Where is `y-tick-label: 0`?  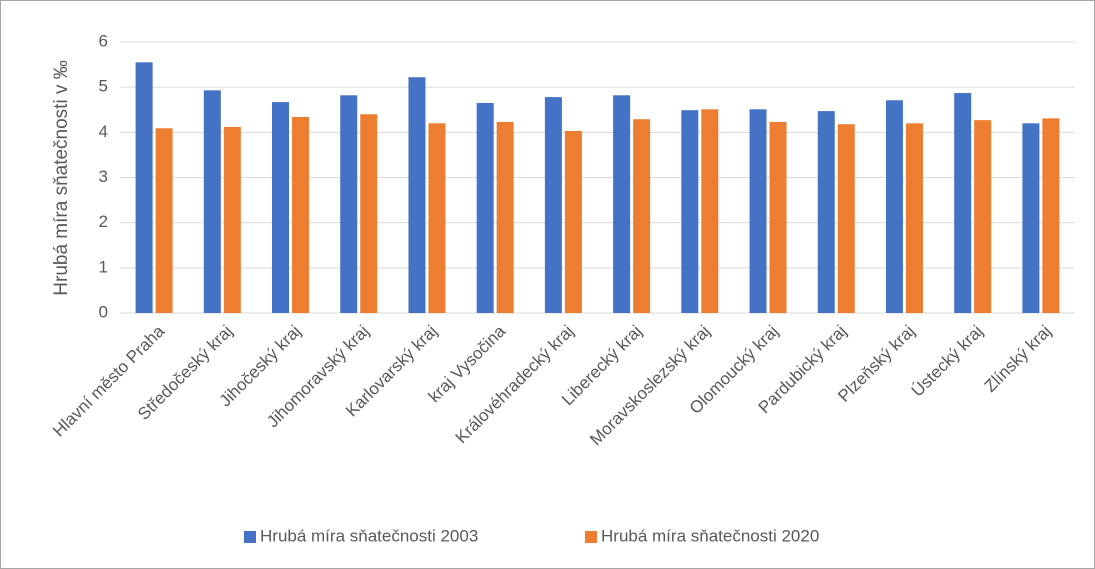
y-tick-label: 0 is located at coordinates (103, 311).